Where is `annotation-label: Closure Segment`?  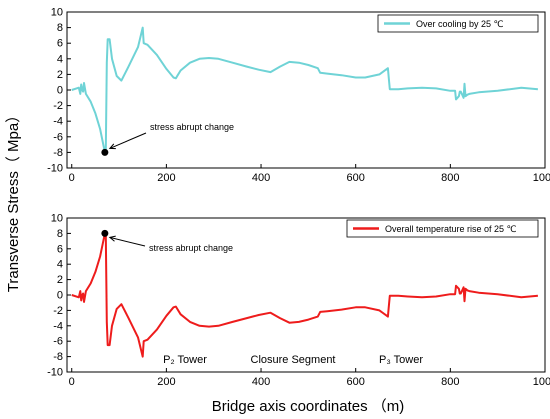
annotation-label: Closure Segment is located at coordinates (293, 360).